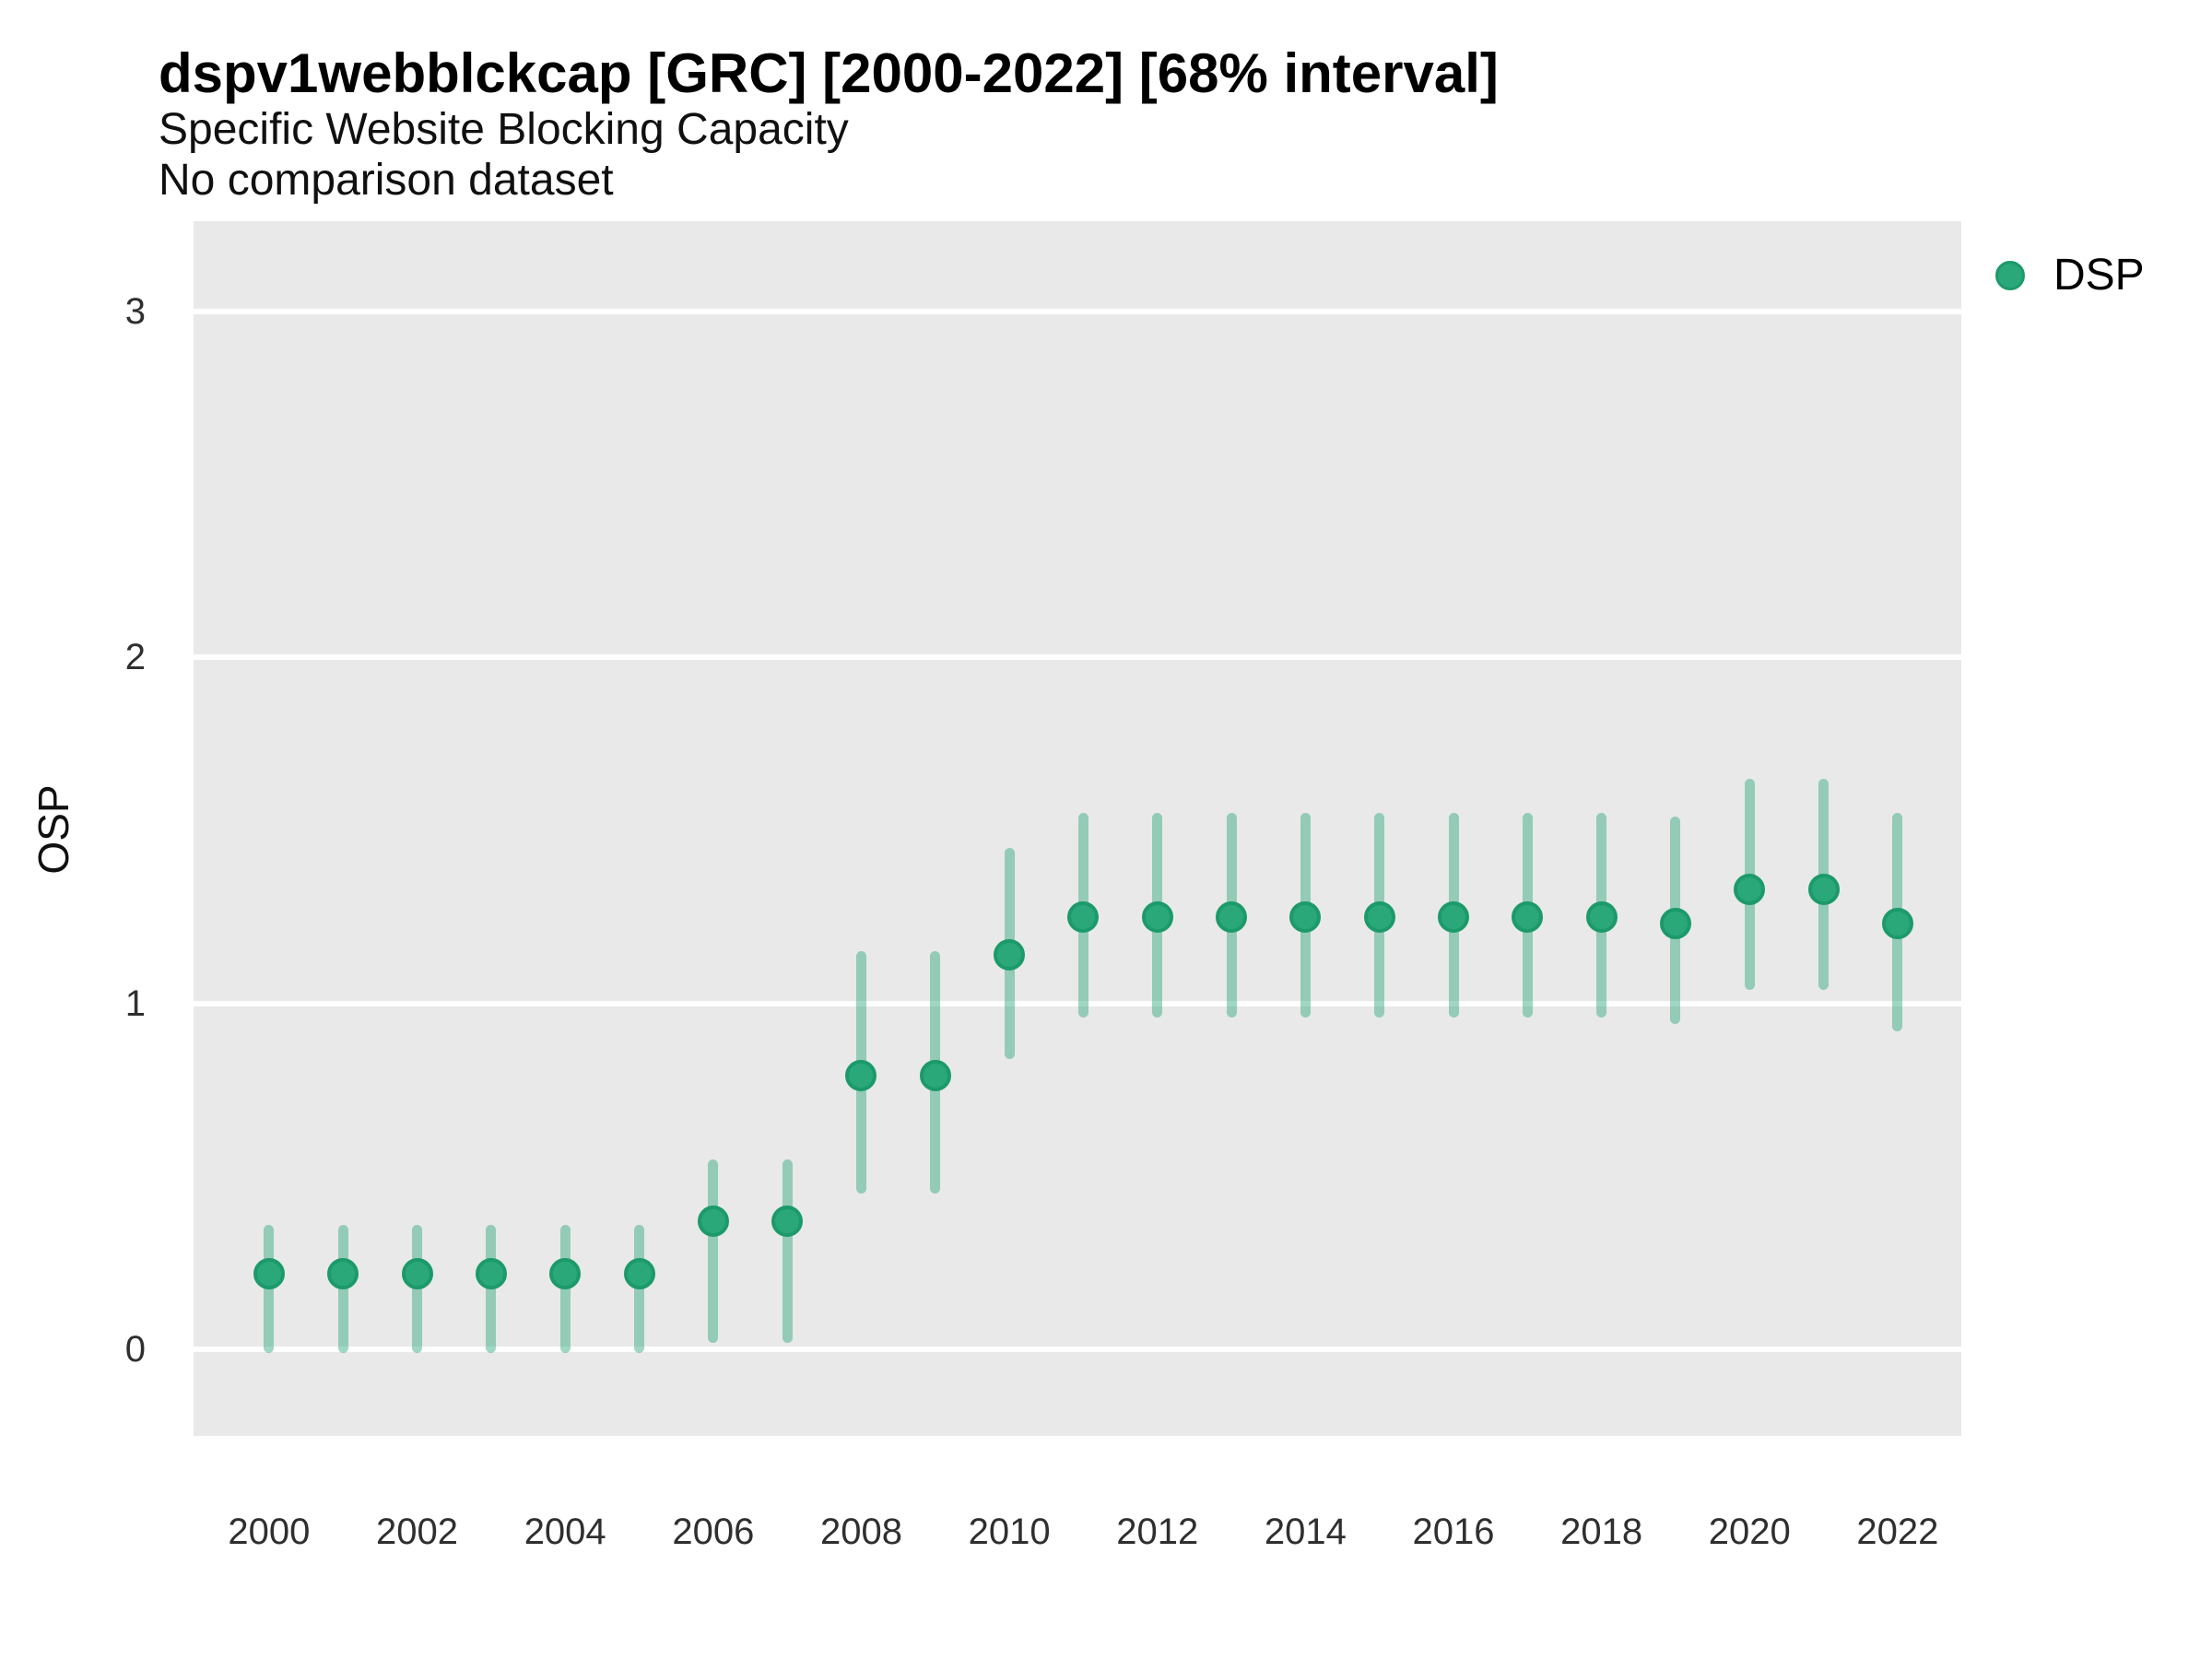  I want to click on chart-subtitle: Specific Website Blocking Capacity, so click(504, 129).